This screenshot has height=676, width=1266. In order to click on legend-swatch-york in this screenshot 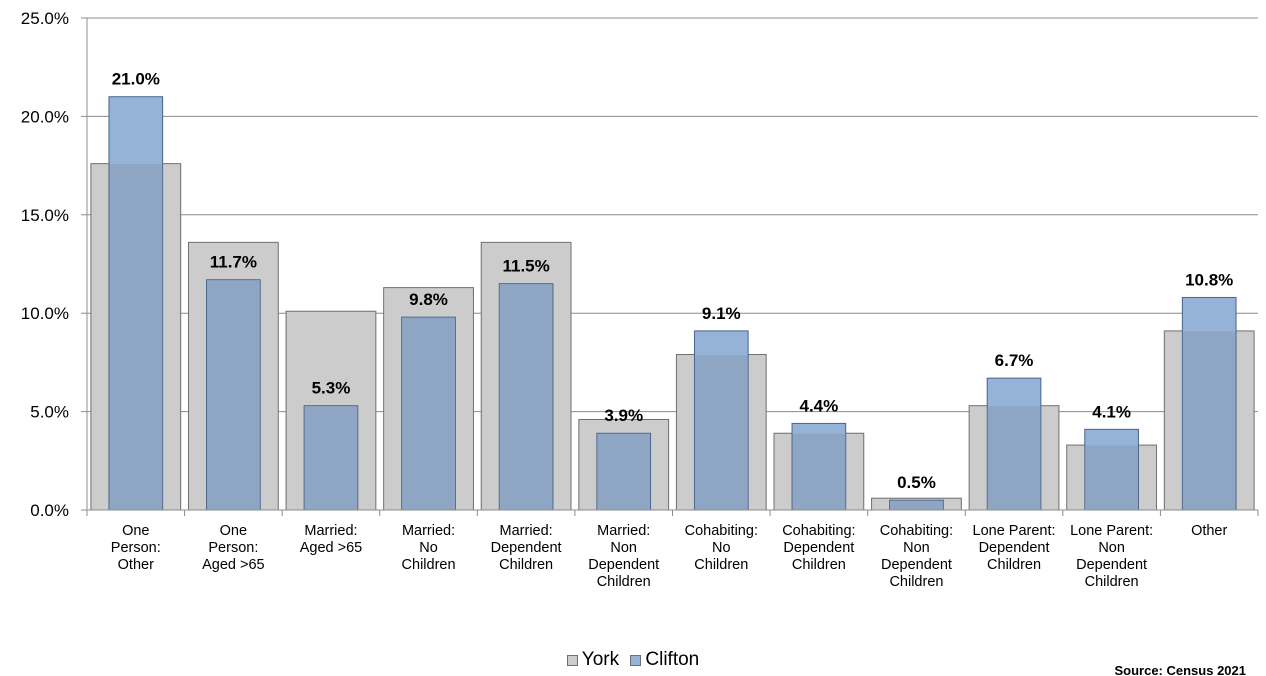, I will do `click(572, 660)`.